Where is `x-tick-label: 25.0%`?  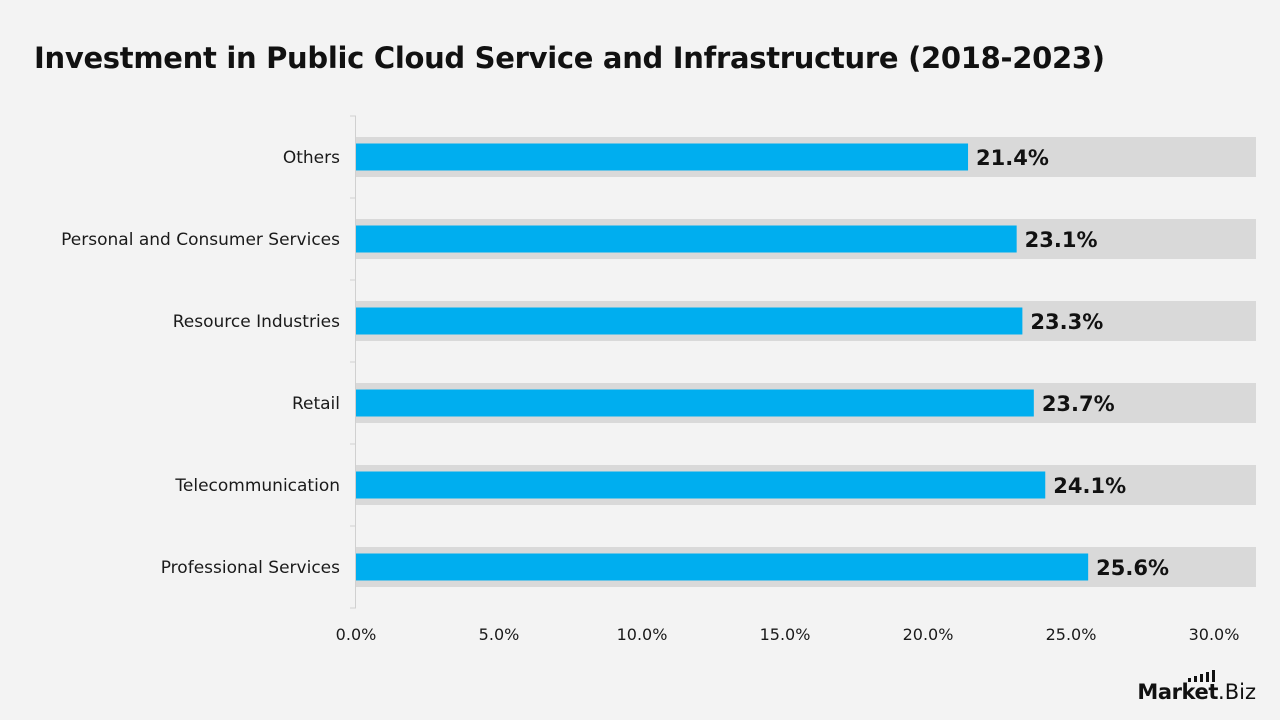
x-tick-label: 25.0% is located at coordinates (1071, 634).